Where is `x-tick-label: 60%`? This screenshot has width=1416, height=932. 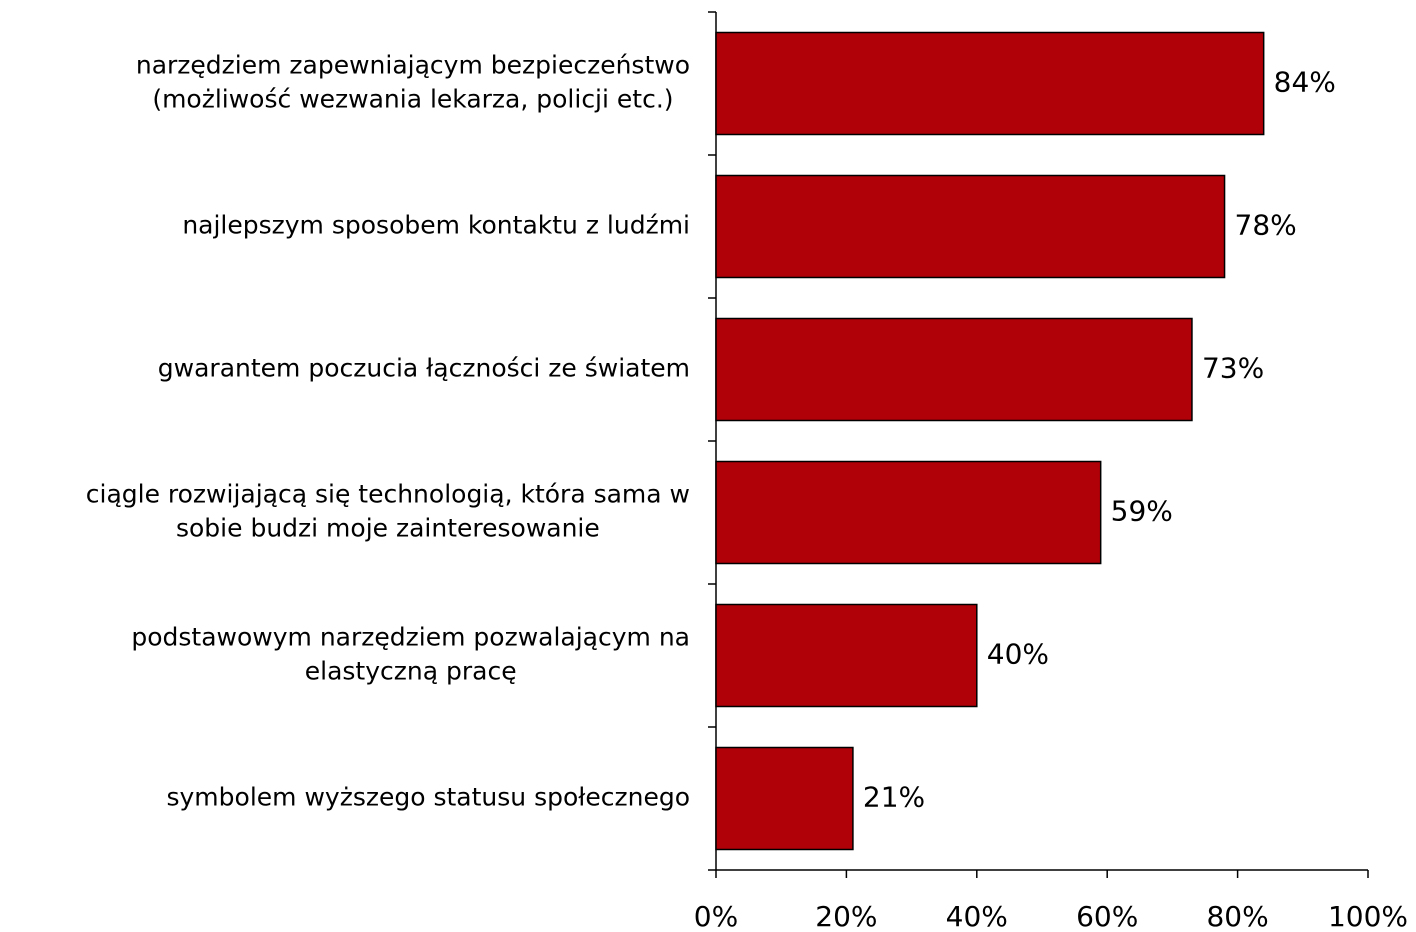 x-tick-label: 60% is located at coordinates (1107, 916).